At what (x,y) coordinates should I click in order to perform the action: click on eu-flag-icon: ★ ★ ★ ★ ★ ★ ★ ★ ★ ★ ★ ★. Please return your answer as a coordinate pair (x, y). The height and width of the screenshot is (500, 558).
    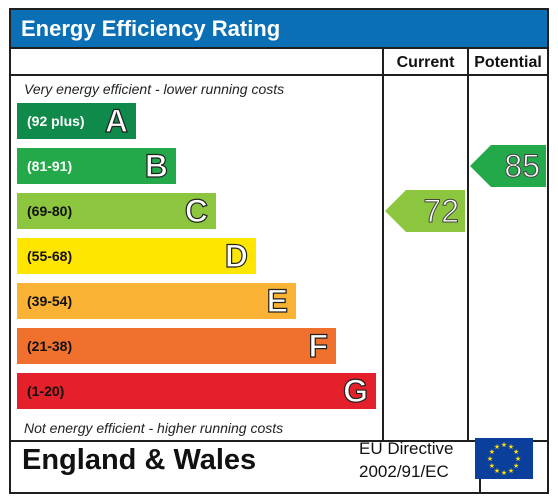
    Looking at the image, I should click on (504, 458).